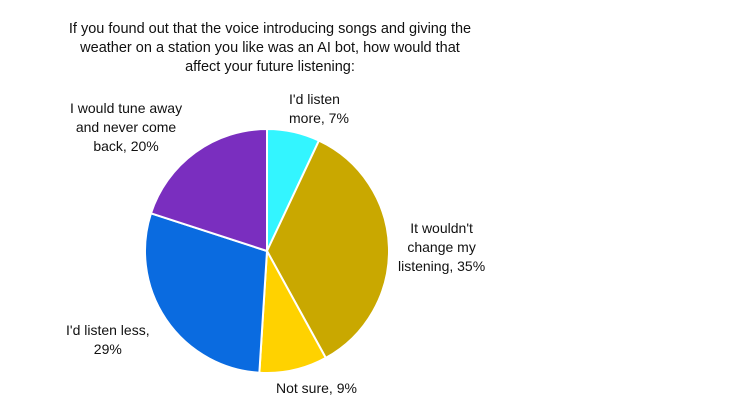 This screenshot has width=735, height=413. I want to click on slice-label-line: It wouldn't, so click(441, 228).